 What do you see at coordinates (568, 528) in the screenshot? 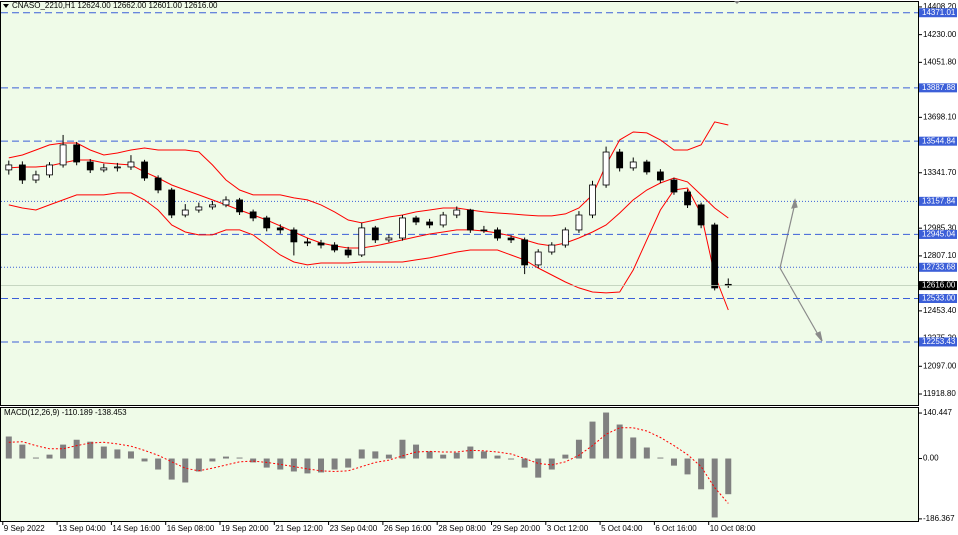
I see `x-tick-label: 3 Oct 12:00` at bounding box center [568, 528].